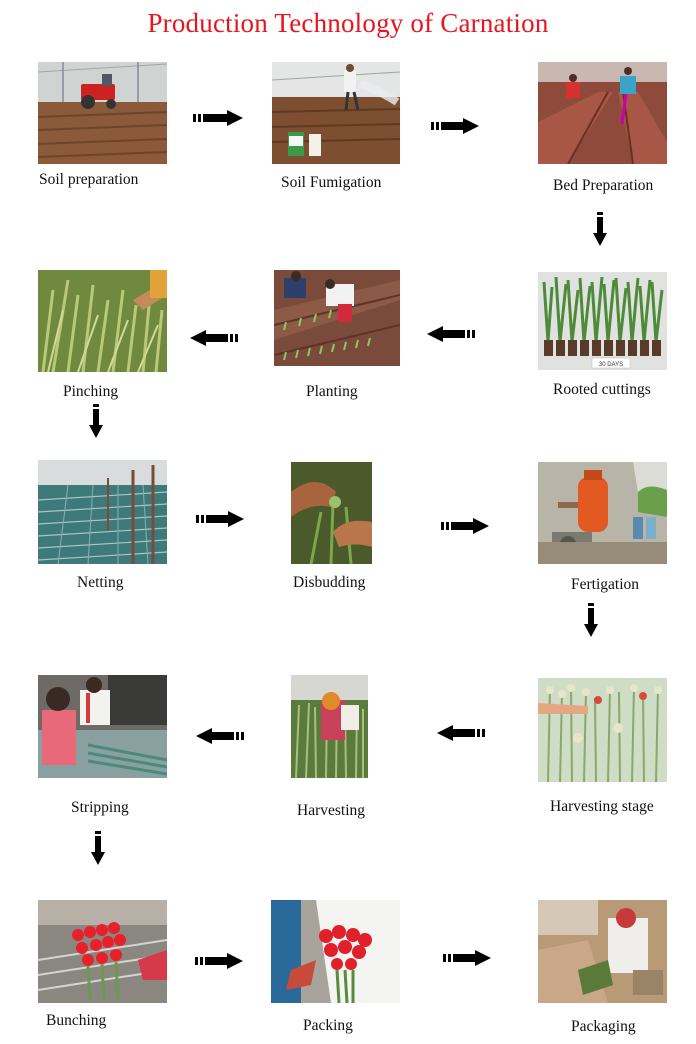 Image resolution: width=696 pixels, height=1044 pixels. I want to click on step-label-pinching: Pinching, so click(91, 391).